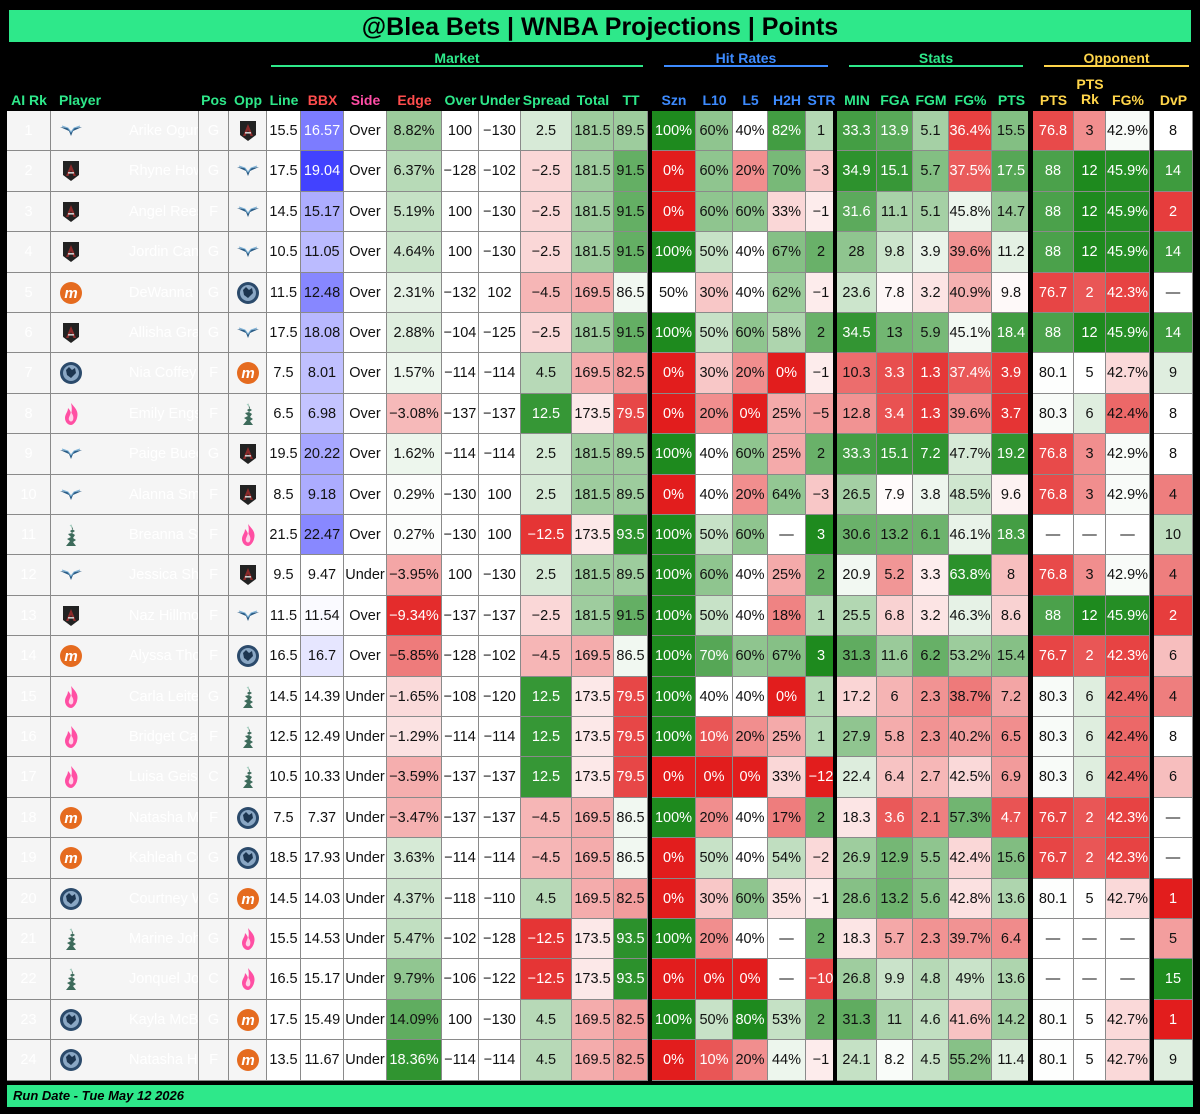 The height and width of the screenshot is (1114, 1200). I want to click on cell-over: 100, so click(460, 131).